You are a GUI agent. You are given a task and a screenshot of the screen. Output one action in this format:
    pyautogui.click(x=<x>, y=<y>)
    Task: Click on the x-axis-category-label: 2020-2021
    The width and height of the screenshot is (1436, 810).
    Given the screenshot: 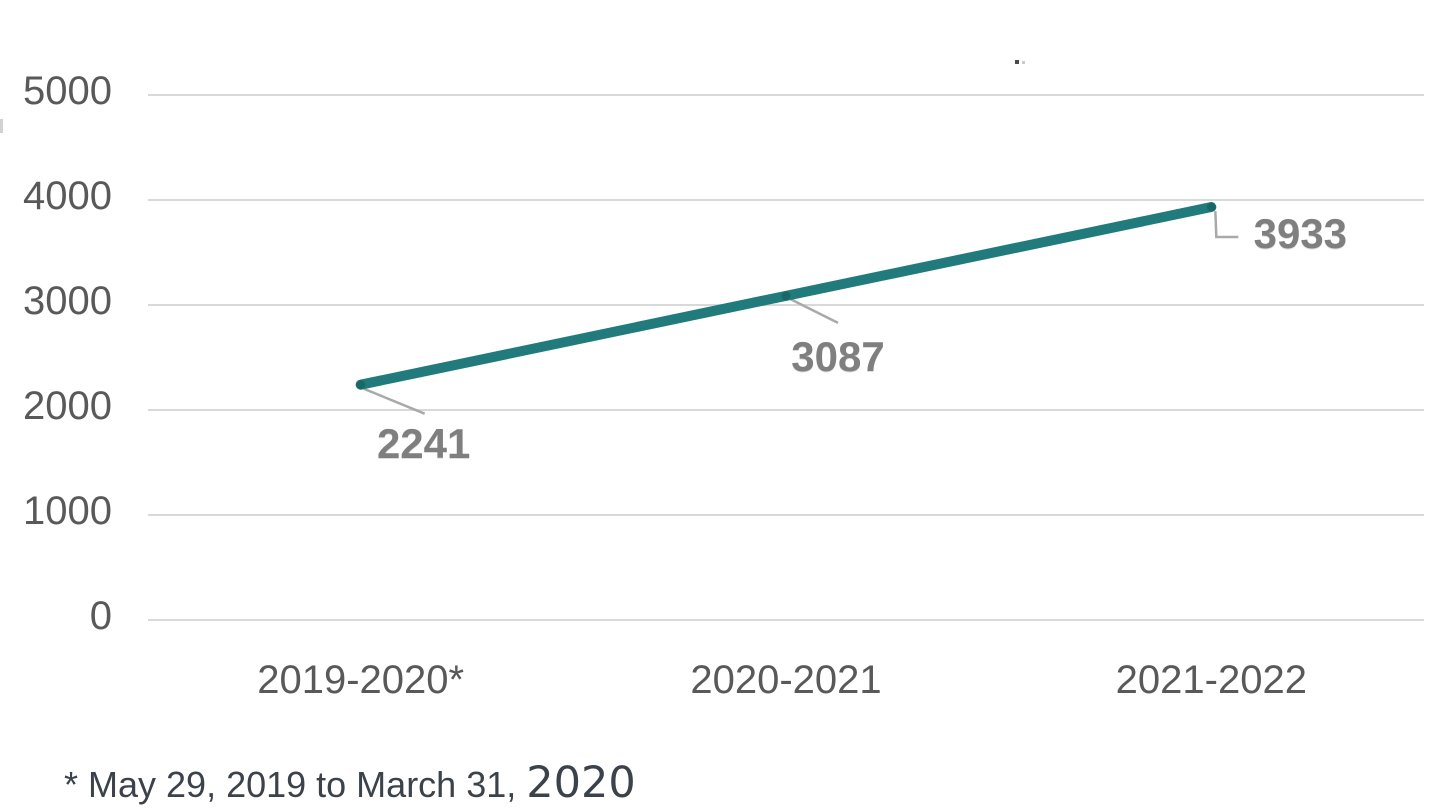 What is the action you would take?
    pyautogui.click(x=786, y=680)
    